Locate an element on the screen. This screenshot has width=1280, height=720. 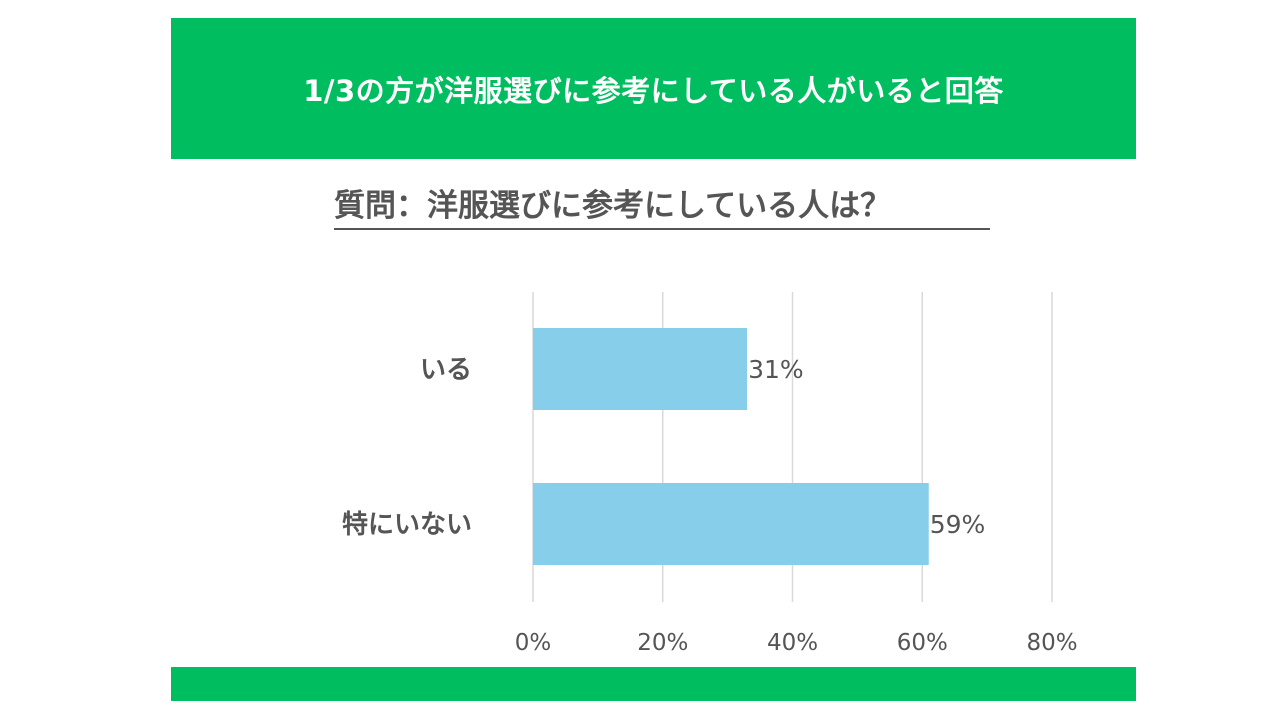
page-title: 1/3の方が洋服選びに参考にしている人がいると回答 is located at coordinates (653, 90).